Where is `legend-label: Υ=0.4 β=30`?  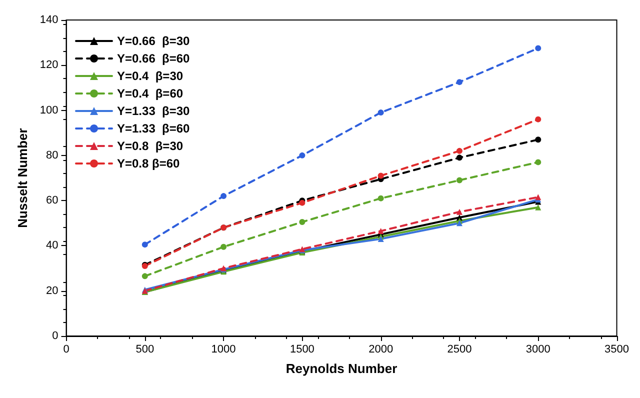 legend-label: Υ=0.4 β=30 is located at coordinates (150, 76).